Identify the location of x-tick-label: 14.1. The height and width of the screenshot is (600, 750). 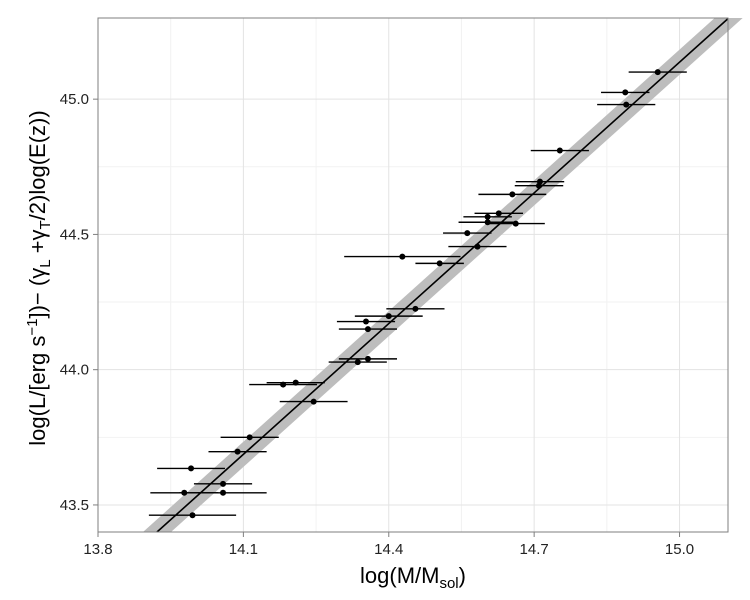
(243, 549).